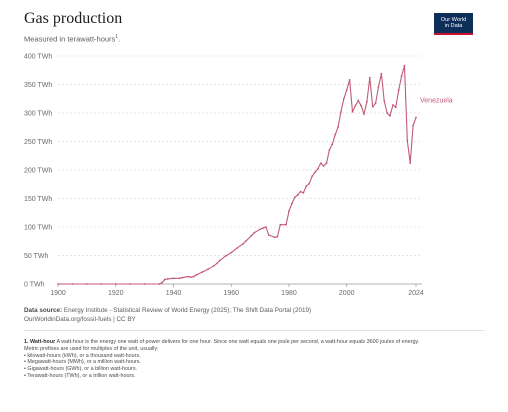 The image size is (508, 412). What do you see at coordinates (117, 37) in the screenshot?
I see `footnote-ref: 1` at bounding box center [117, 37].